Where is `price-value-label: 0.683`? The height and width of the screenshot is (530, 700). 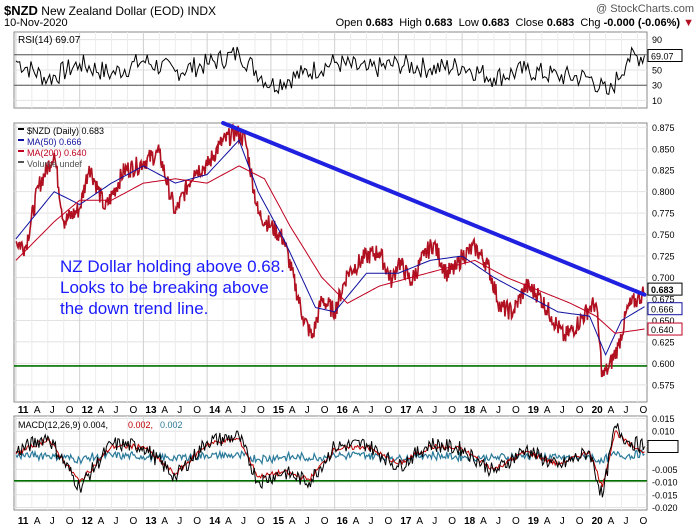
price-value-label: 0.683 is located at coordinates (662, 290).